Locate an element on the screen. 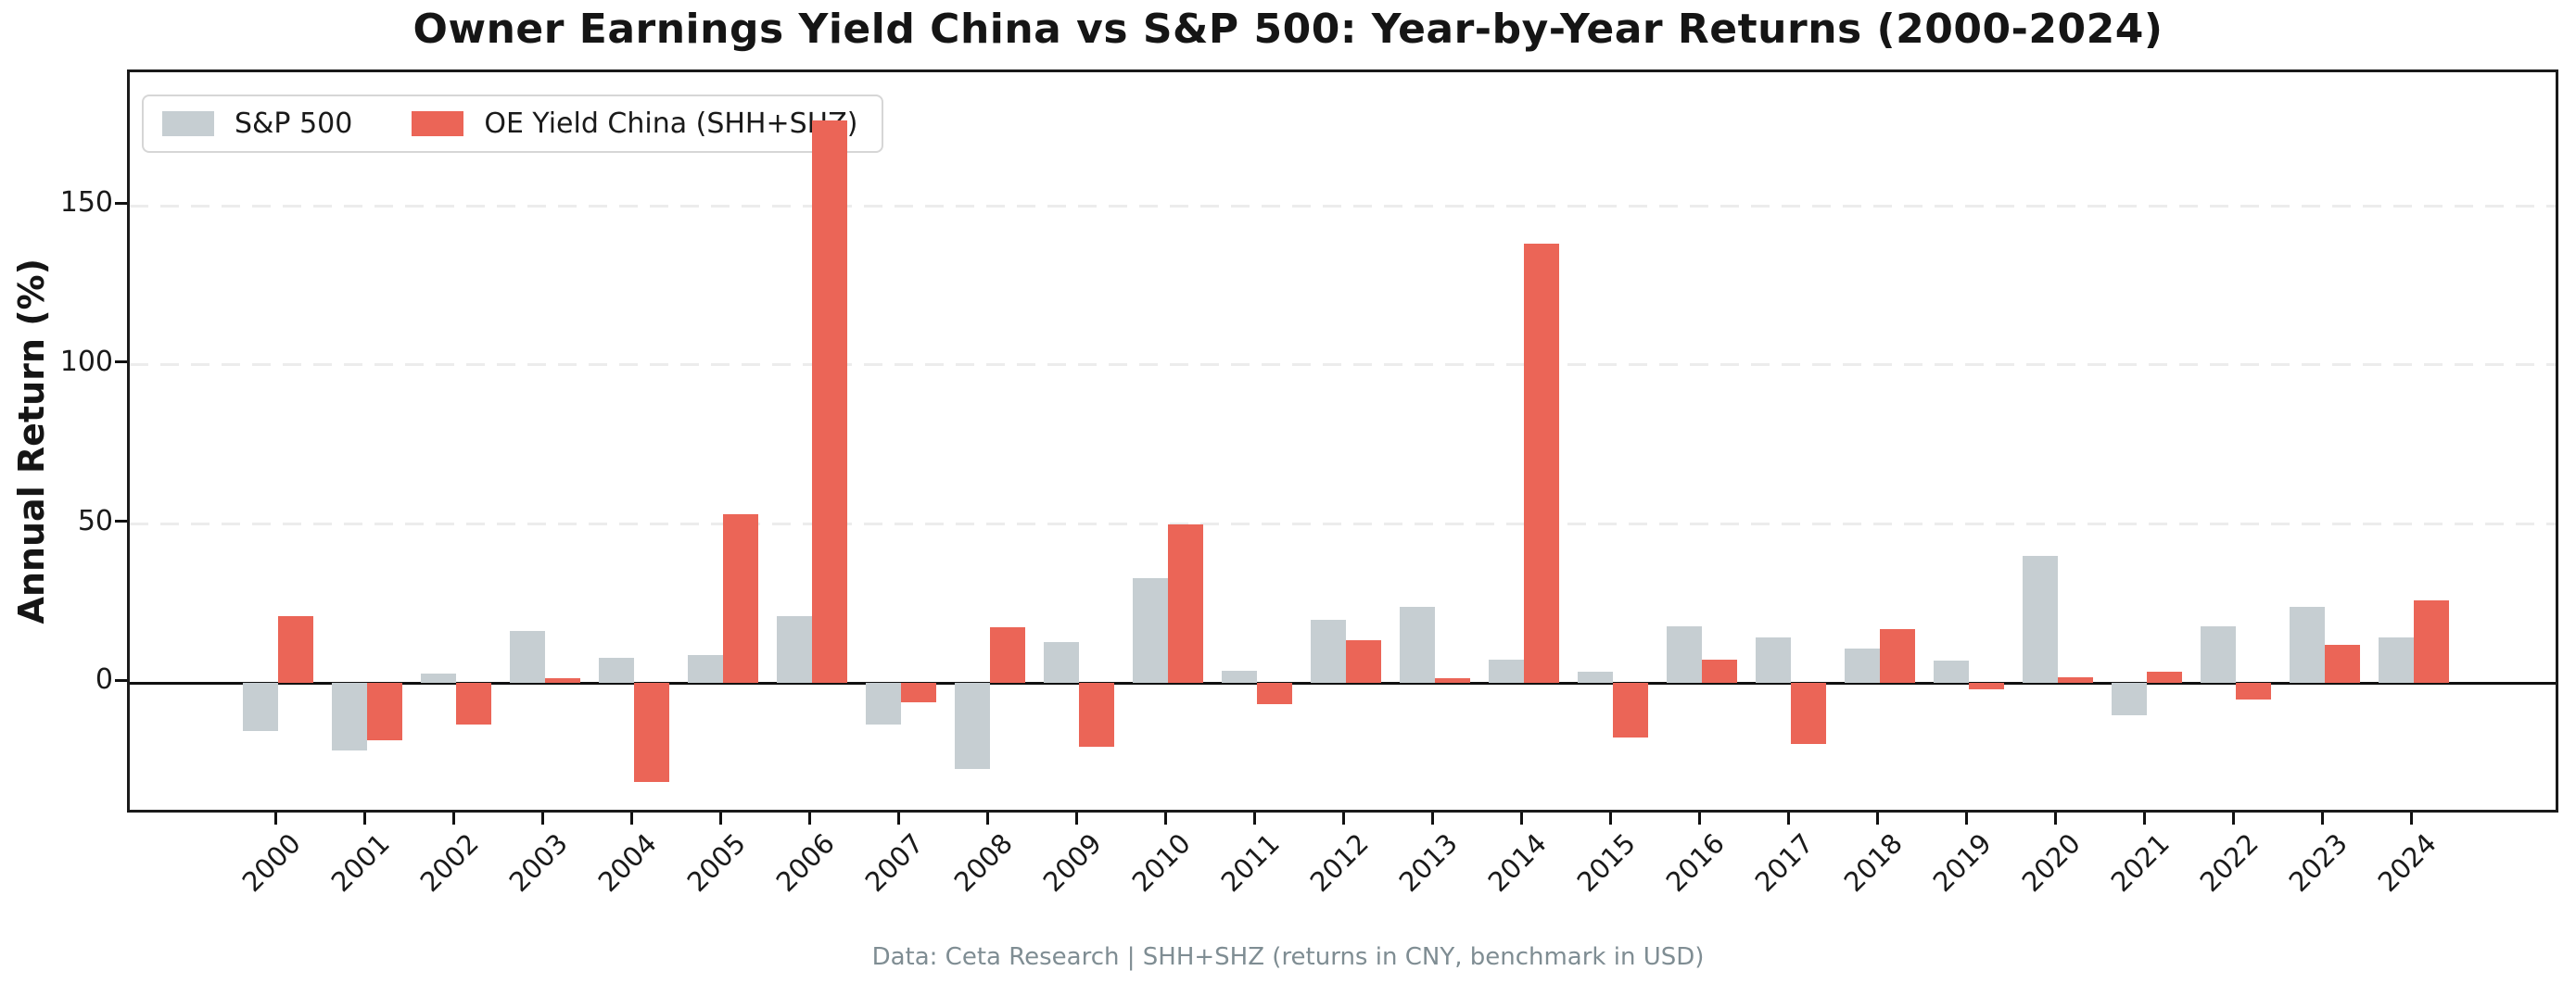  x-tick-label-2007: 2007 is located at coordinates (894, 863).